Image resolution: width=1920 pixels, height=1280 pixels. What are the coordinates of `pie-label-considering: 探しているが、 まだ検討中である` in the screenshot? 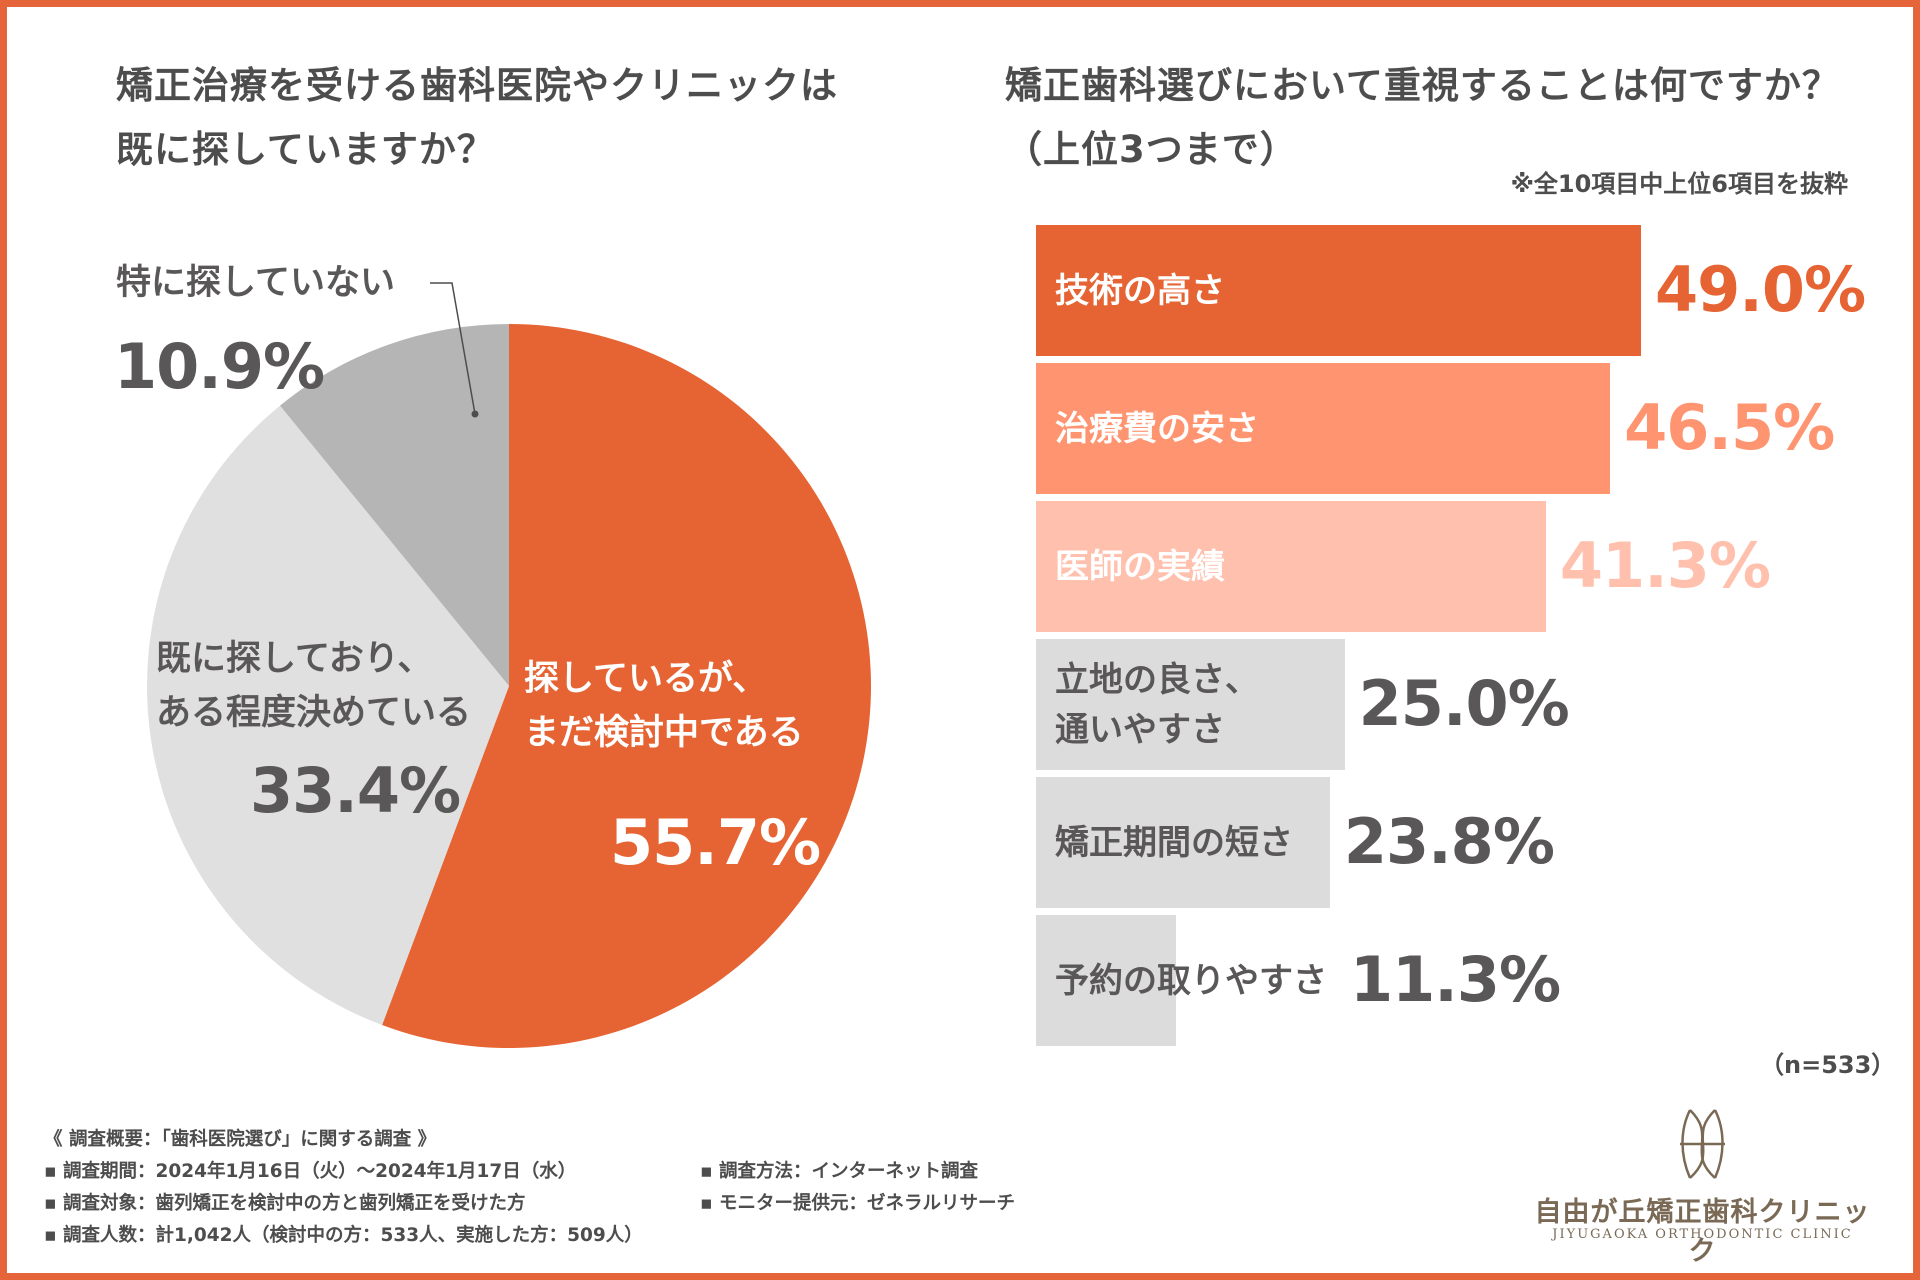 It's located at (664, 706).